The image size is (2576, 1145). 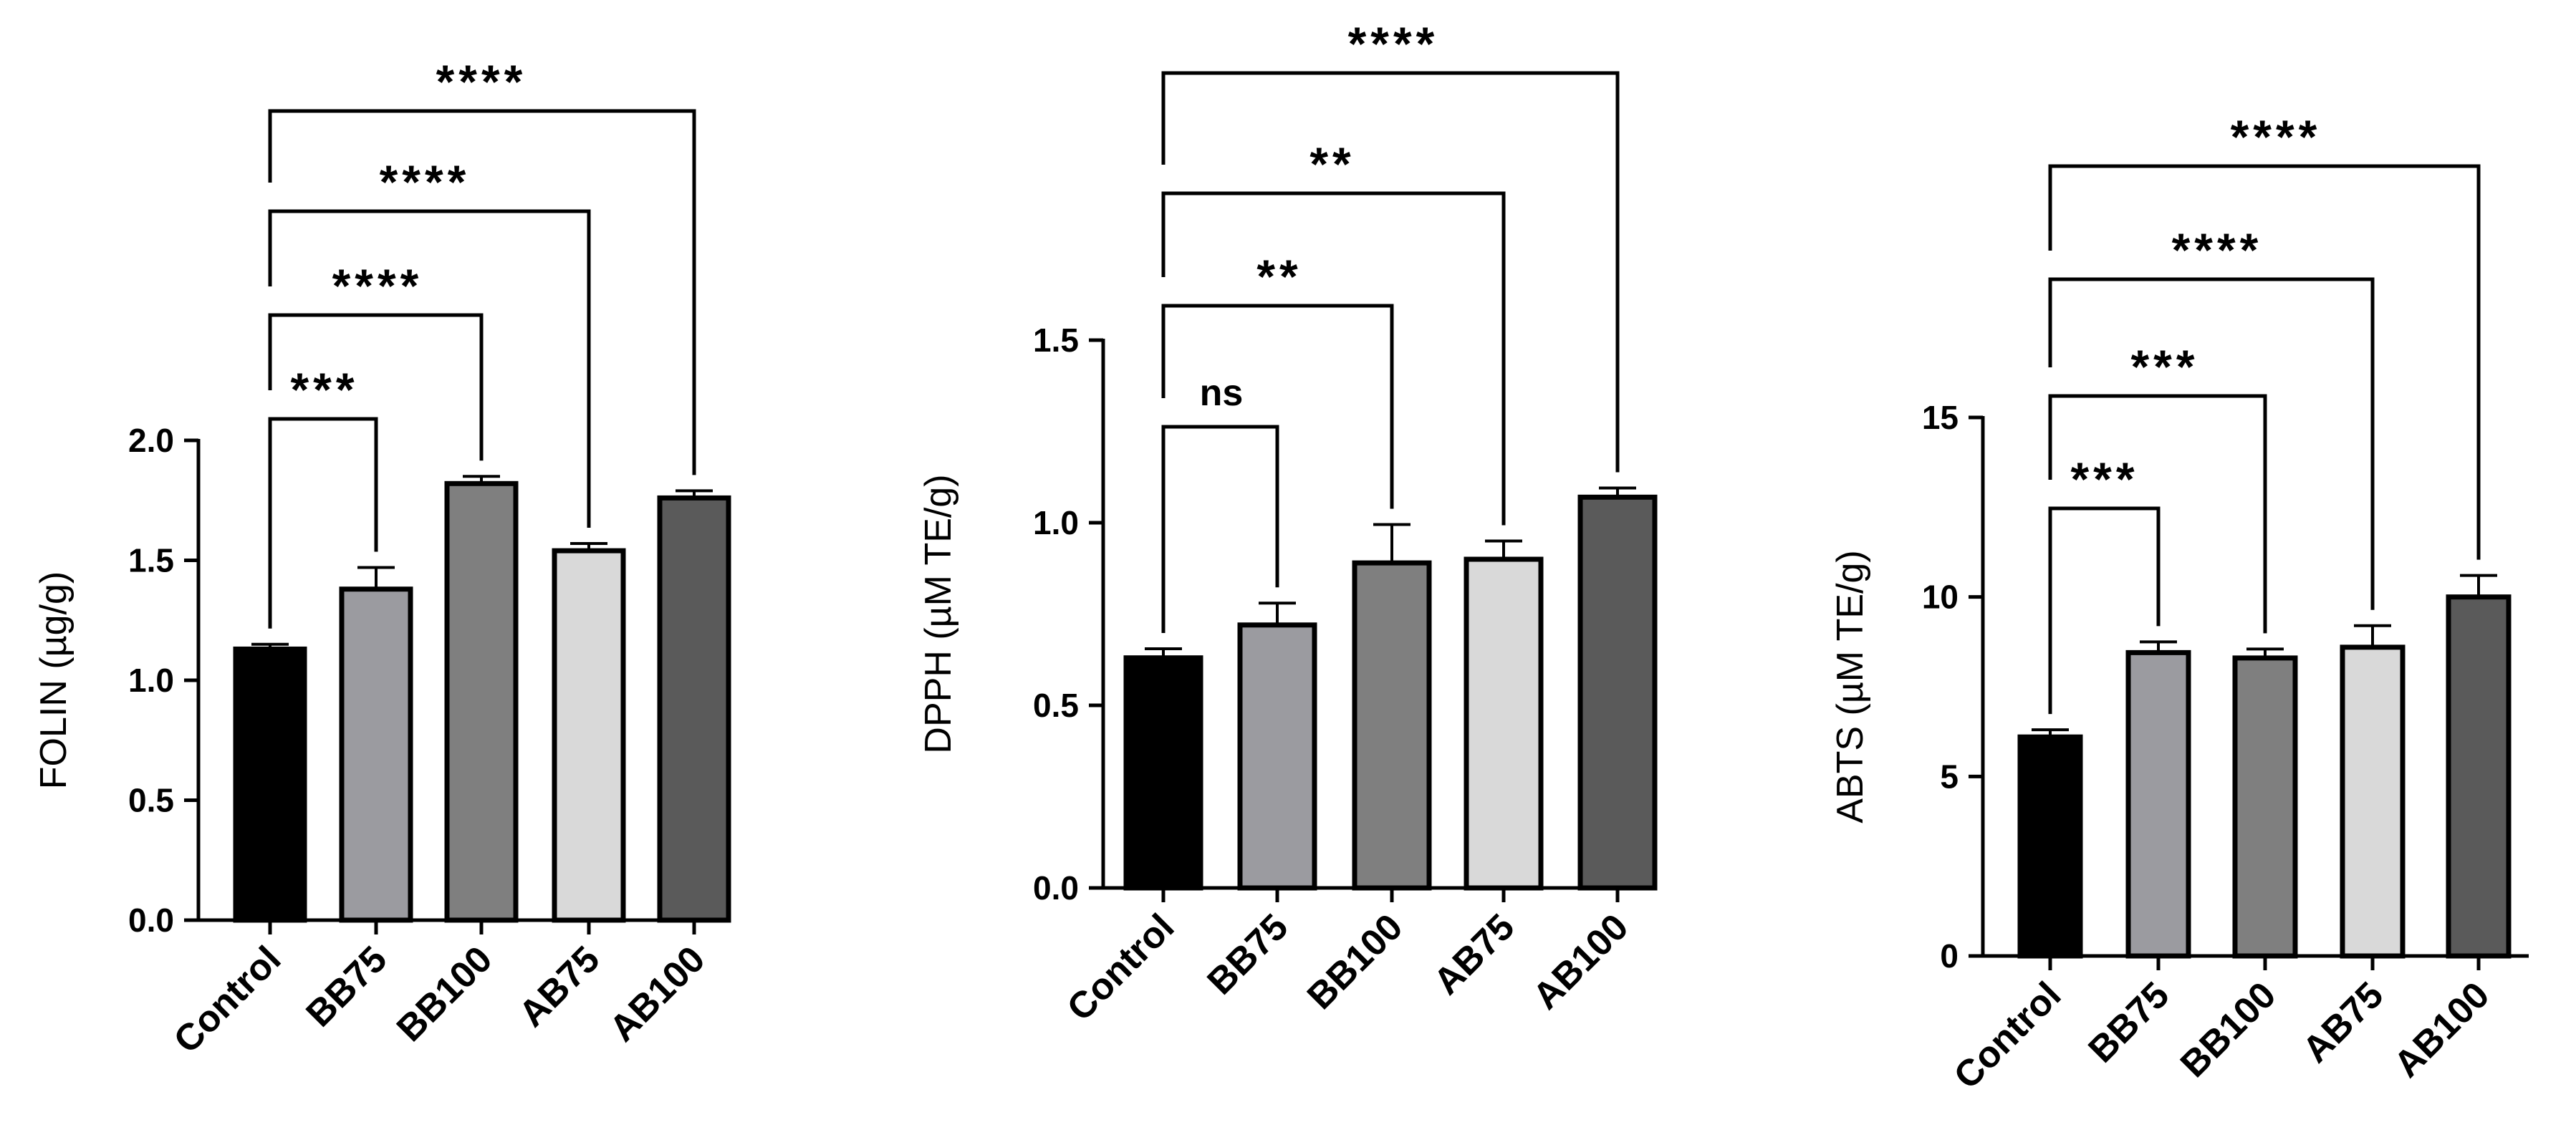 What do you see at coordinates (1850, 686) in the screenshot?
I see `y-axis-title: ABTS (µM TE/g)` at bounding box center [1850, 686].